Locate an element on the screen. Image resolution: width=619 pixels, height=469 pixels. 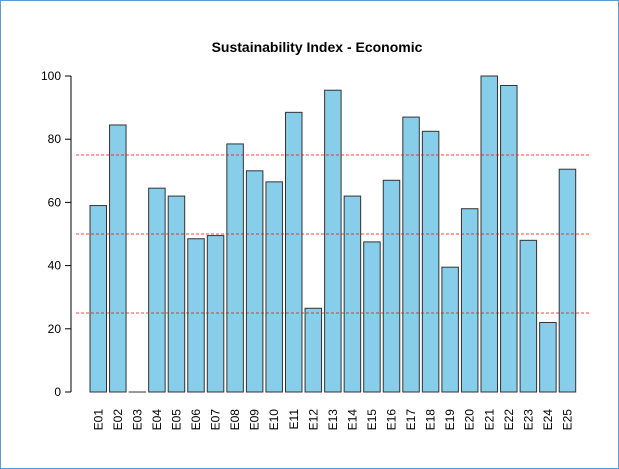
x-tick-label: E05 is located at coordinates (176, 420).